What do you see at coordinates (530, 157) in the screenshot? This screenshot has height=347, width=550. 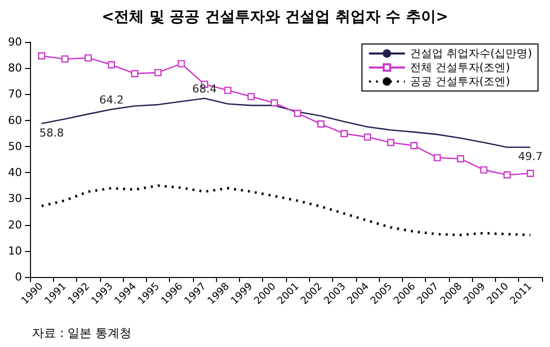 I see `data-label: 49.7` at bounding box center [530, 157].